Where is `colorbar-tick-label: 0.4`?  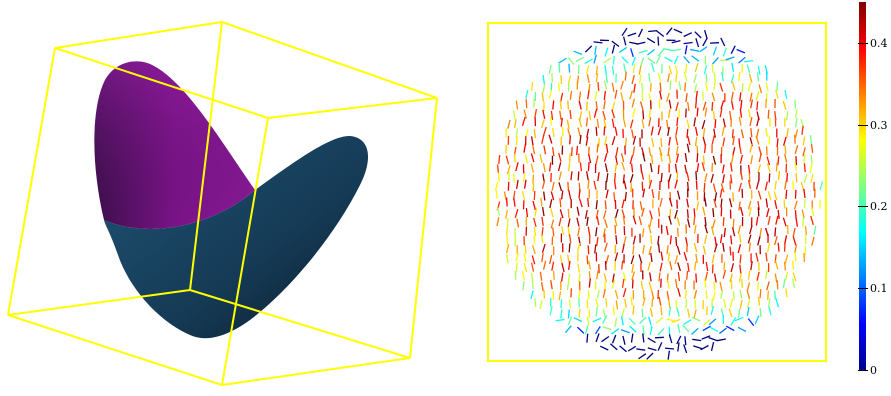 colorbar-tick-label: 0.4 is located at coordinates (879, 43).